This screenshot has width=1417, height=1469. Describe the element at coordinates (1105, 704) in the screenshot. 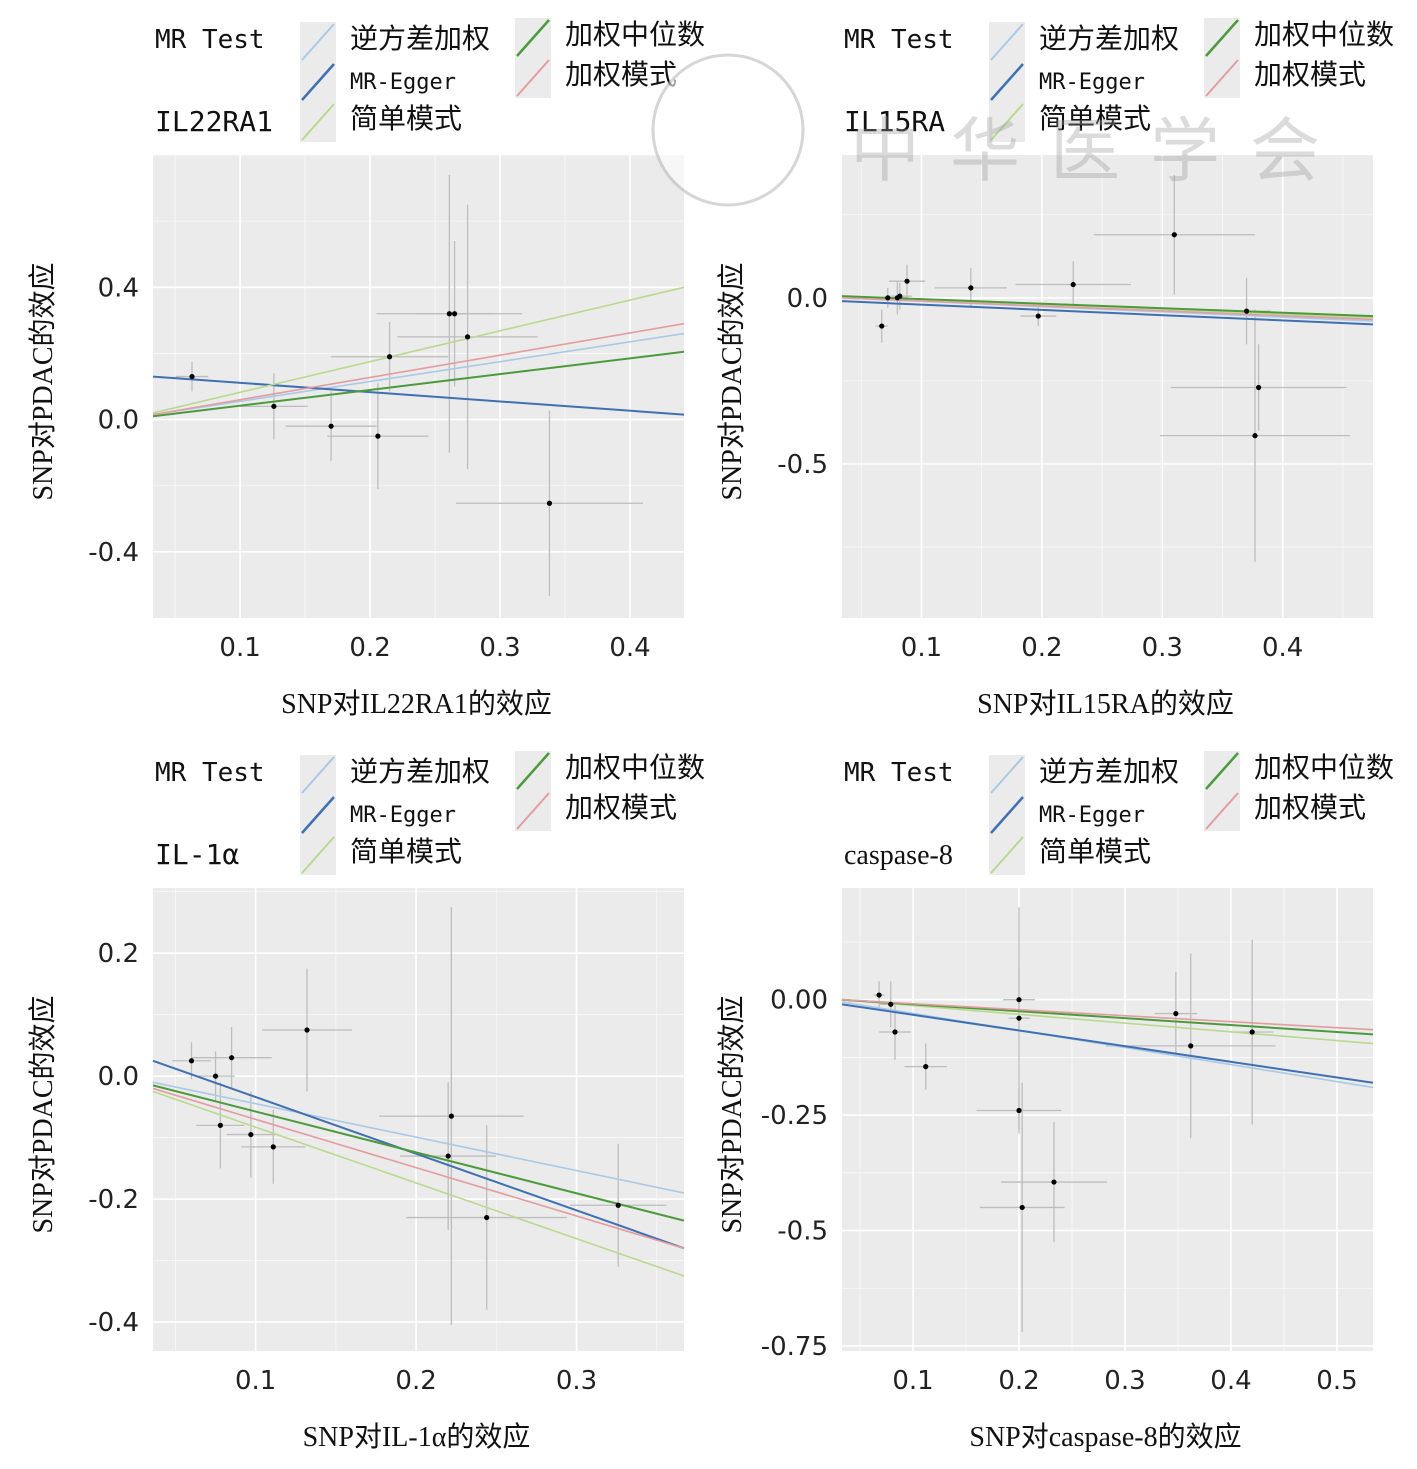

I see `x-axis-title: SNP对IL15RA的效应` at that location.